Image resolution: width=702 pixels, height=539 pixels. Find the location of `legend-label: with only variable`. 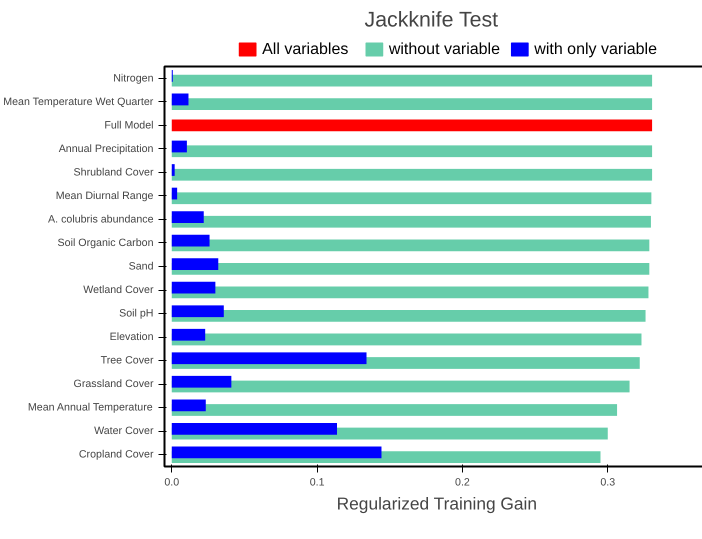

legend-label: with only variable is located at coordinates (595, 49).